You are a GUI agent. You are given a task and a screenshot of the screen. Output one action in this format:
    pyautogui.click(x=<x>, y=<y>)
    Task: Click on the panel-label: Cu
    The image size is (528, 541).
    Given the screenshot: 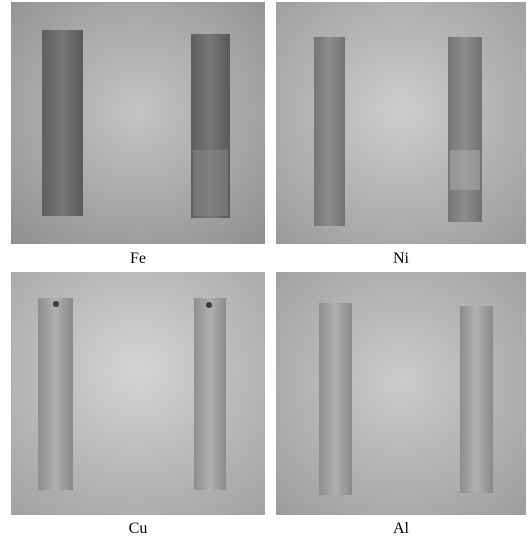 What is the action you would take?
    pyautogui.click(x=138, y=528)
    